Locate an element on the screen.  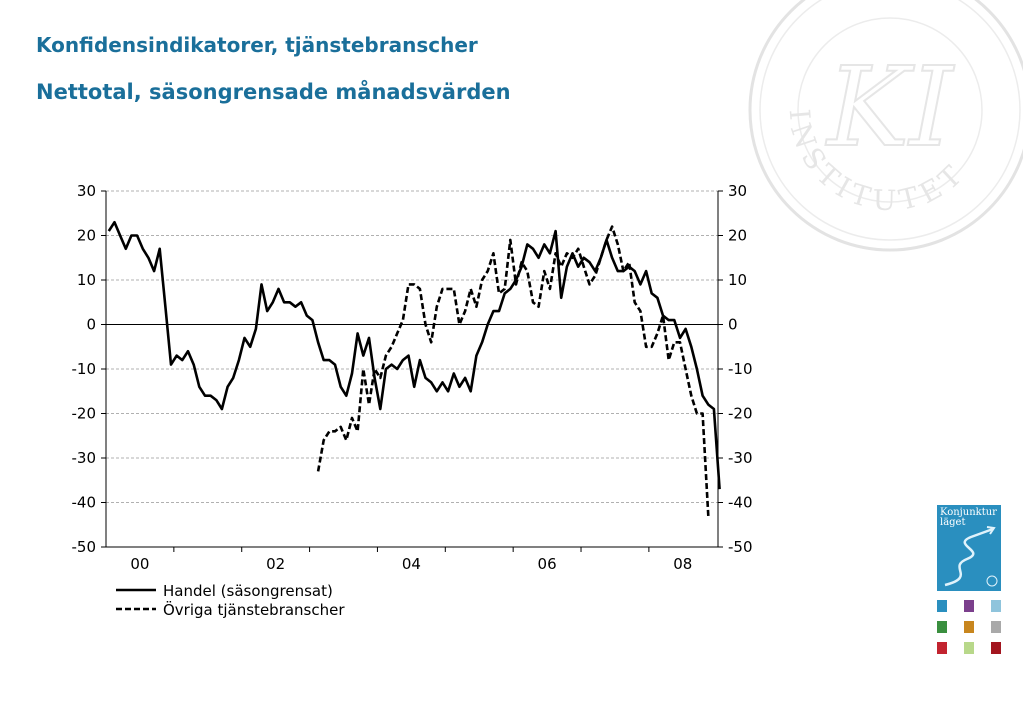
cover-swirl-icon is located at coordinates (971, 556).